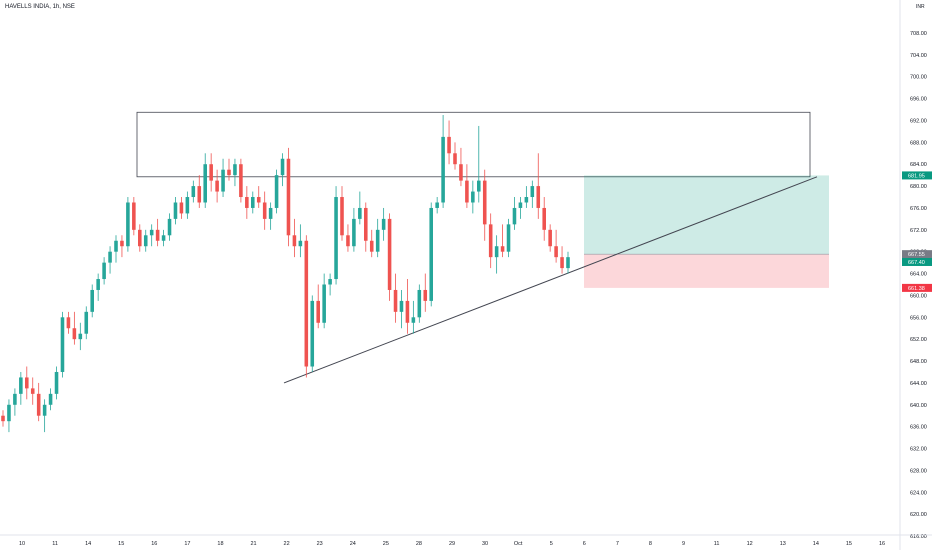  What do you see at coordinates (918, 450) in the screenshot?
I see `price-tick-label: 632.00` at bounding box center [918, 450].